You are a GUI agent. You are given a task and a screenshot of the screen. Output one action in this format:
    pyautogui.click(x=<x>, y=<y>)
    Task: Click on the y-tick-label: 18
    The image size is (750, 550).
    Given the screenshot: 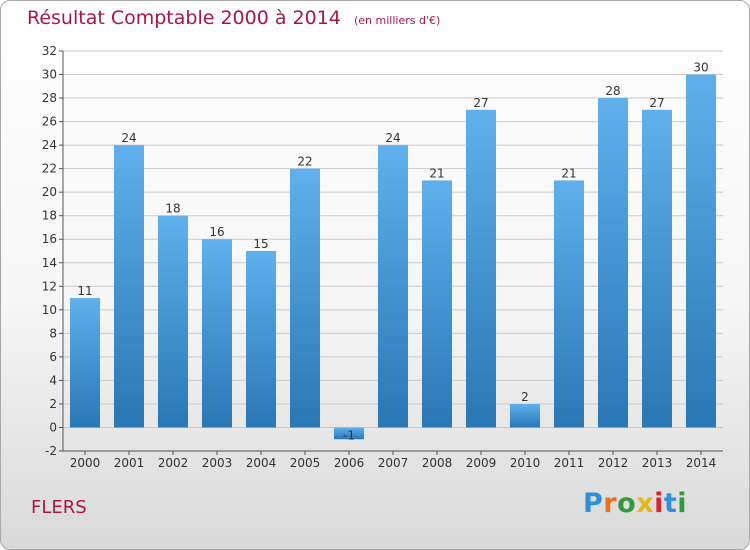 What is the action you would take?
    pyautogui.click(x=49, y=216)
    